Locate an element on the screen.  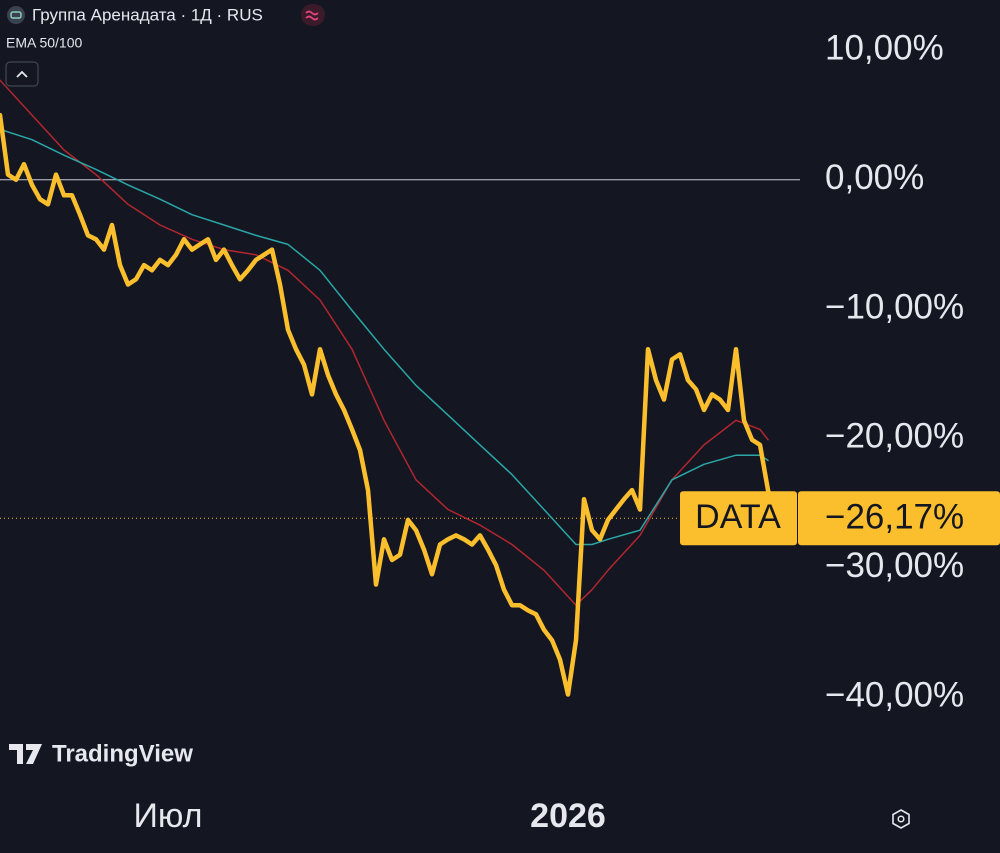
y-tick-label: −20,00% is located at coordinates (894, 436).